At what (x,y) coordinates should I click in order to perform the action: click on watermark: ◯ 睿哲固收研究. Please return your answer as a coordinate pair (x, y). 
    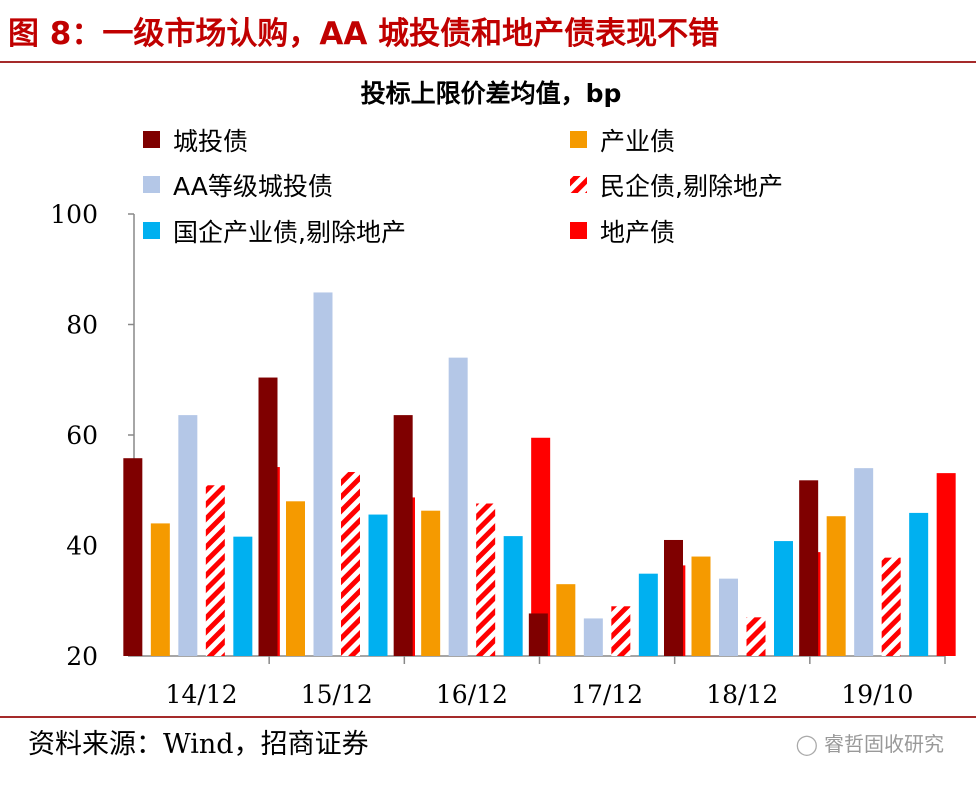
    Looking at the image, I should click on (870, 742).